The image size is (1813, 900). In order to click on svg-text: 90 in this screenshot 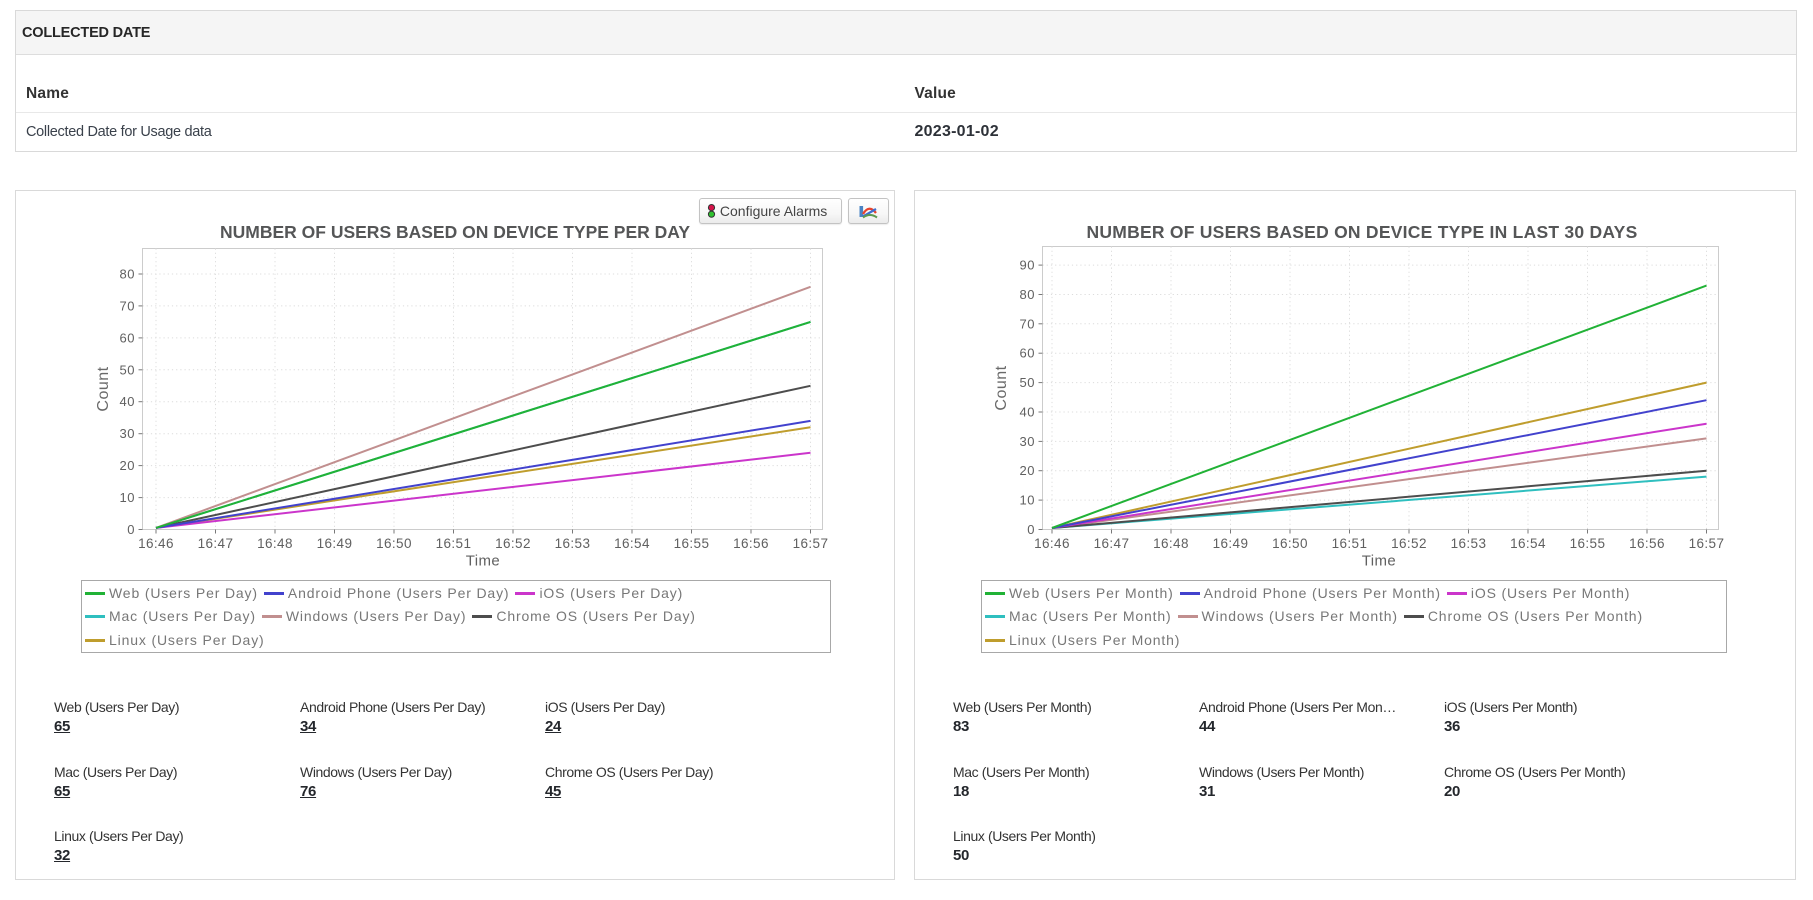, I will do `click(1027, 265)`.